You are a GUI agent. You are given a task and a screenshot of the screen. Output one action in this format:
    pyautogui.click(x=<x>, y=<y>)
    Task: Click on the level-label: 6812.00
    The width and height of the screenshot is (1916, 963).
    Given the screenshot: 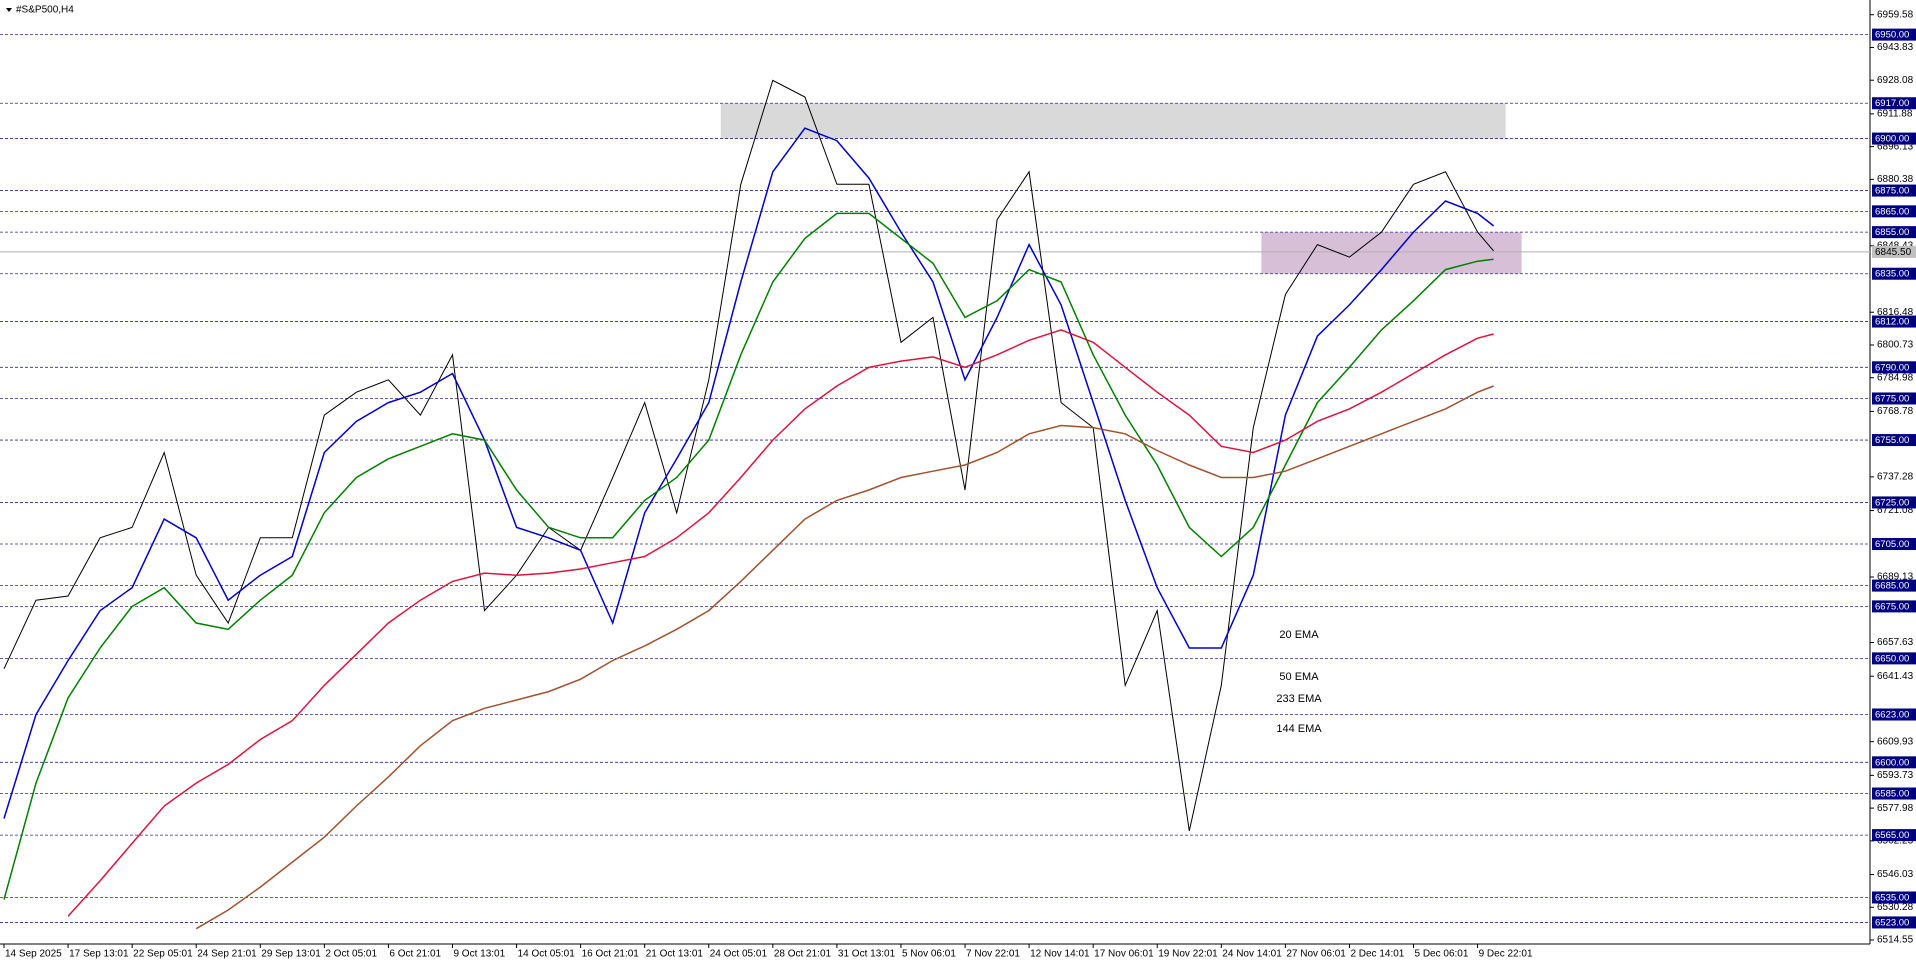 What is the action you would take?
    pyautogui.click(x=1892, y=322)
    